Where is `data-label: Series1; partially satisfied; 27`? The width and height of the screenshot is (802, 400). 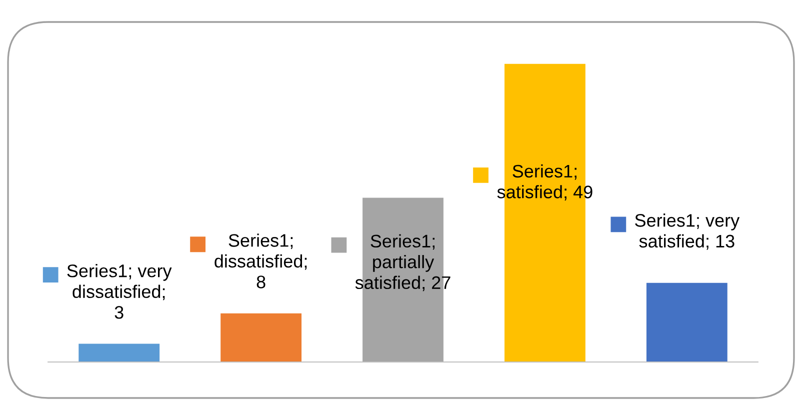
data-label: Series1; partially satisfied; 27 is located at coordinates (402, 263).